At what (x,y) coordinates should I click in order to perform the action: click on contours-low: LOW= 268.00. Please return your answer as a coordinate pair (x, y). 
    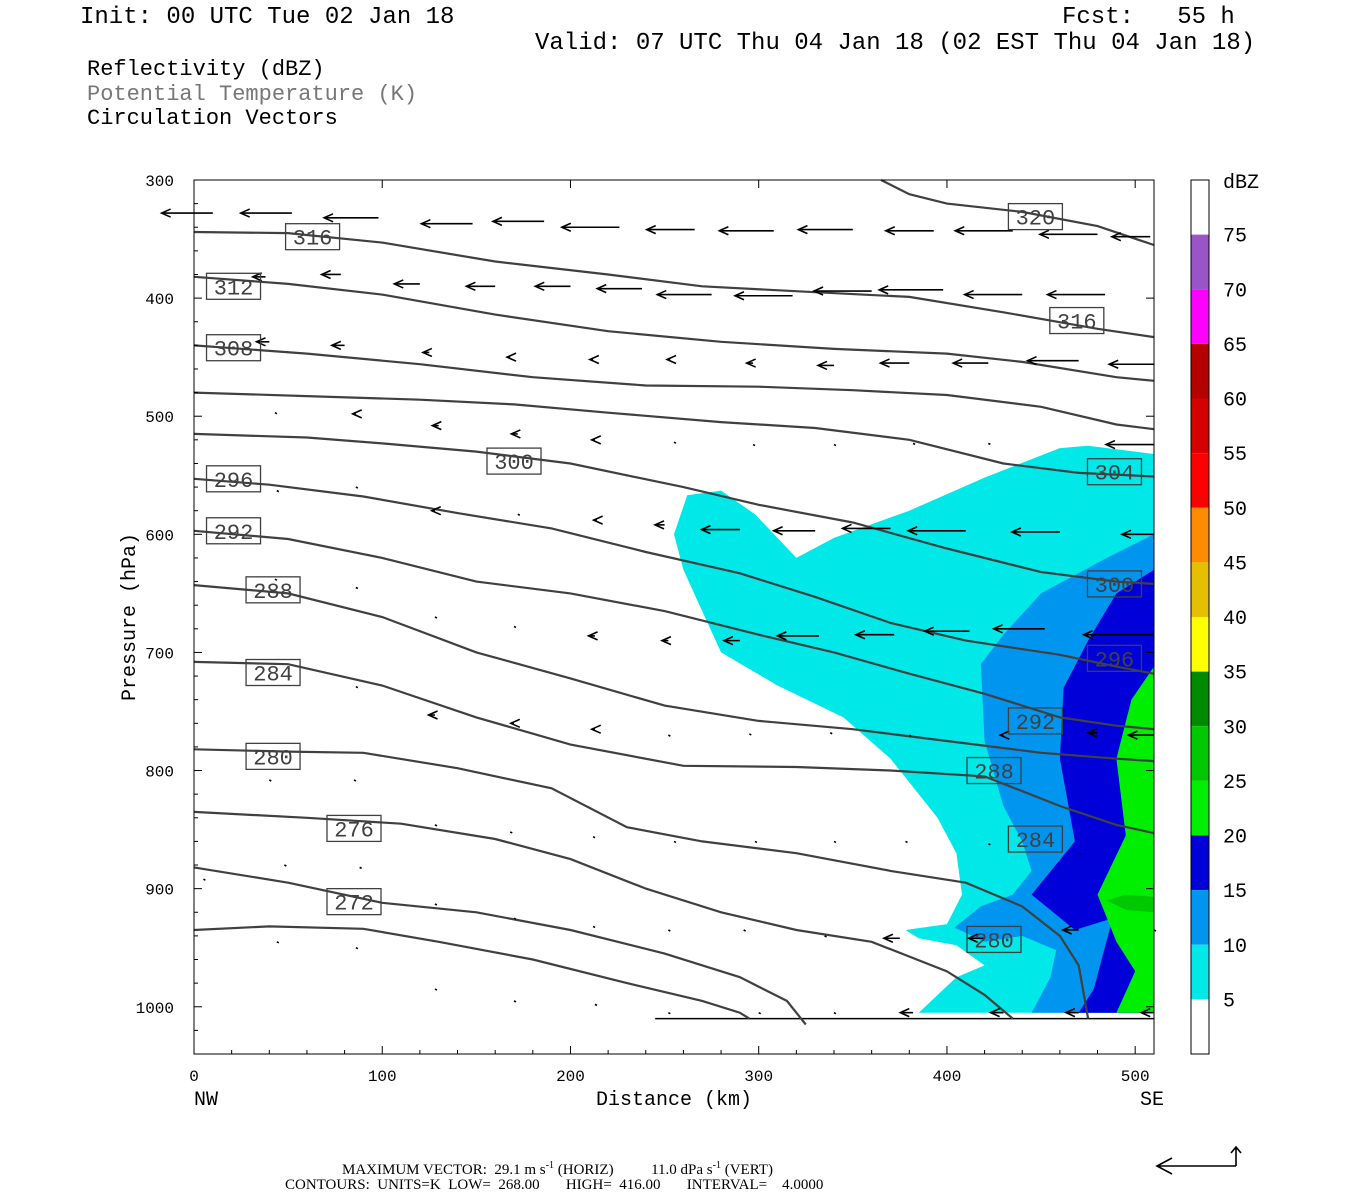
    Looking at the image, I should click on (494, 1185).